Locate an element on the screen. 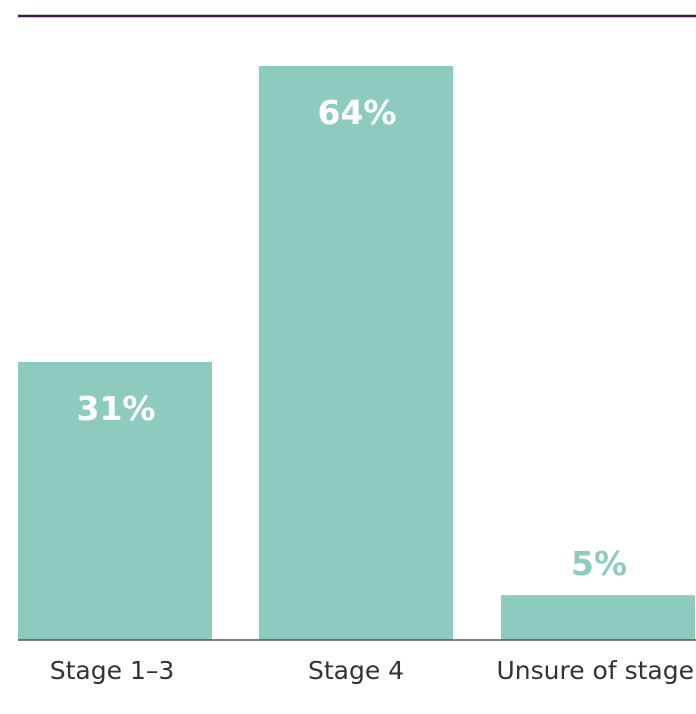 The width and height of the screenshot is (696, 714). category-labels-group: Stage 1–3 Stage 4 Unsure of stage is located at coordinates (372, 670).